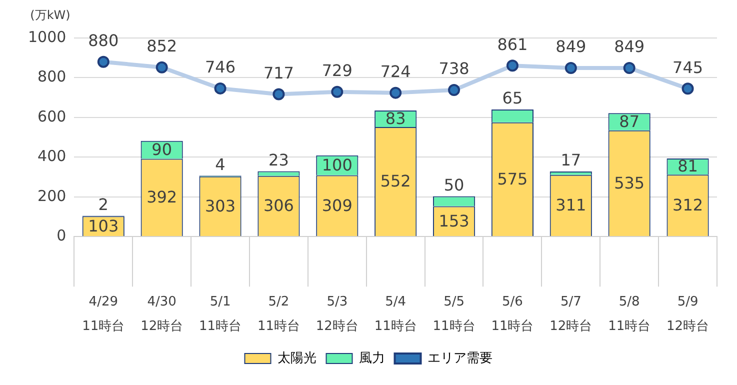  I want to click on data-label: 717, so click(278, 72).